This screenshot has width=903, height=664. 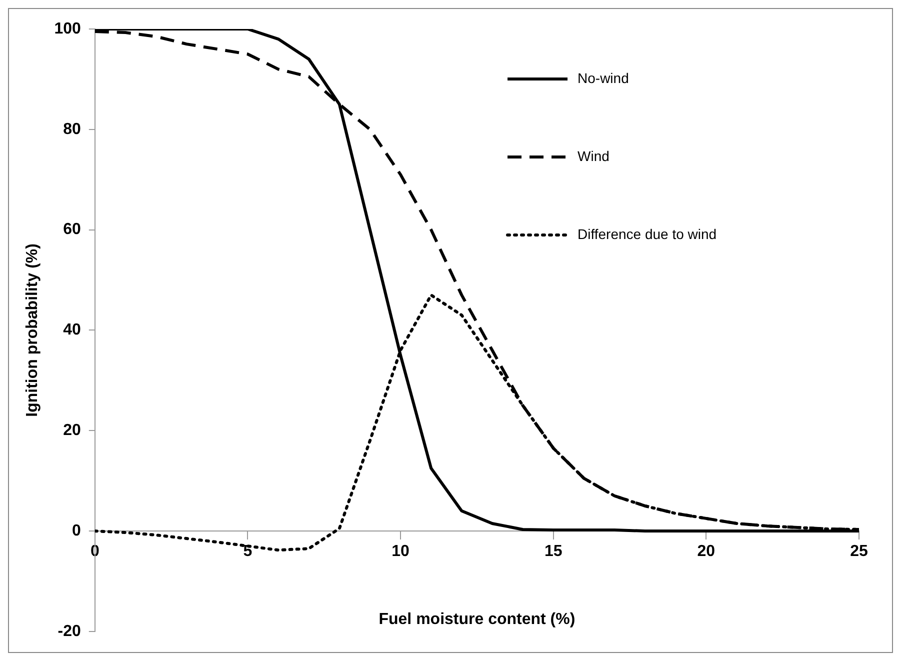 I want to click on y-tick-label: 80, so click(x=72, y=129).